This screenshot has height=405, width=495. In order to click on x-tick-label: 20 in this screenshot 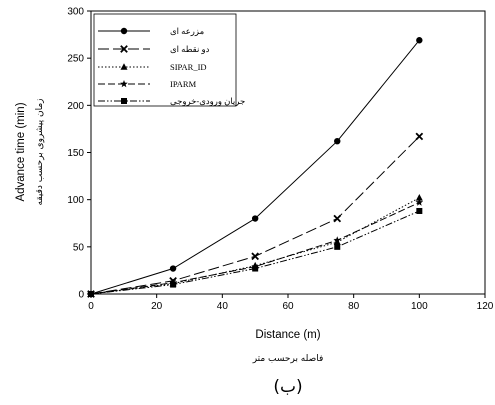, I will do `click(157, 306)`.